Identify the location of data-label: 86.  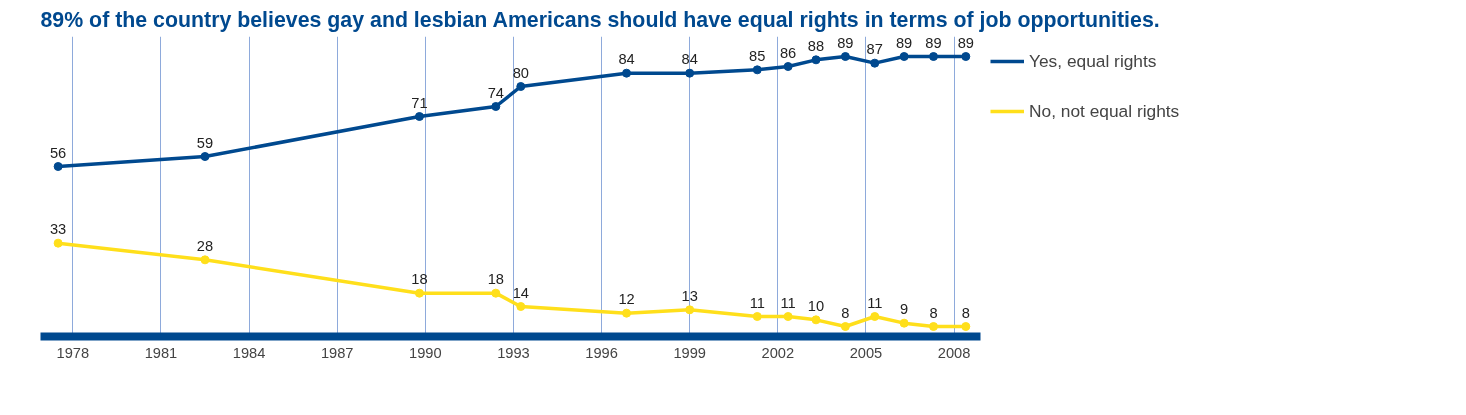
(788, 52).